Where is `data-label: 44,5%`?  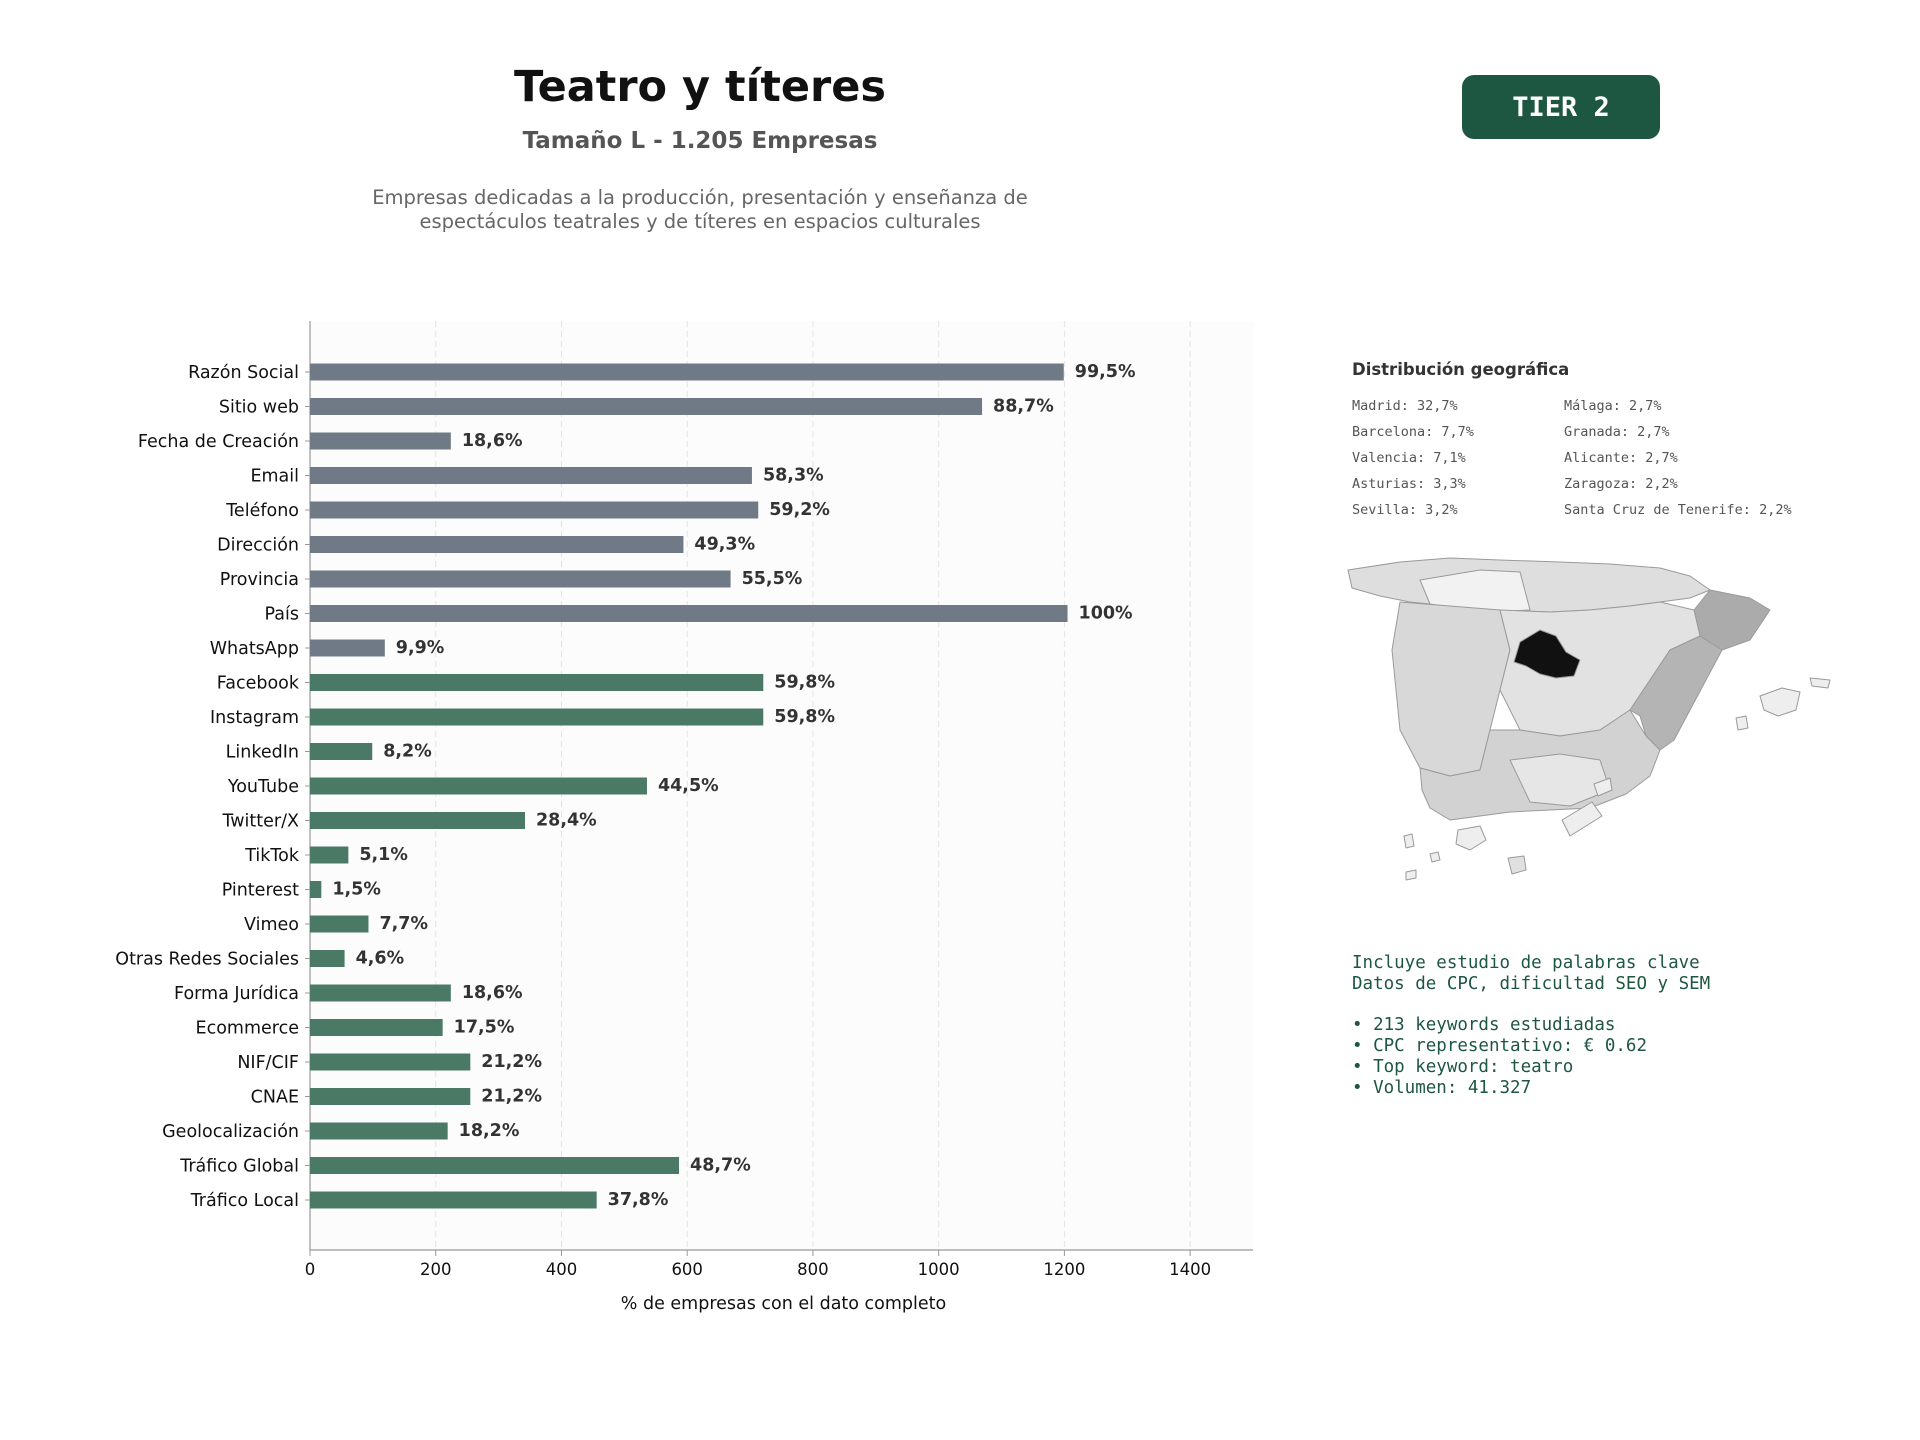 data-label: 44,5% is located at coordinates (688, 786).